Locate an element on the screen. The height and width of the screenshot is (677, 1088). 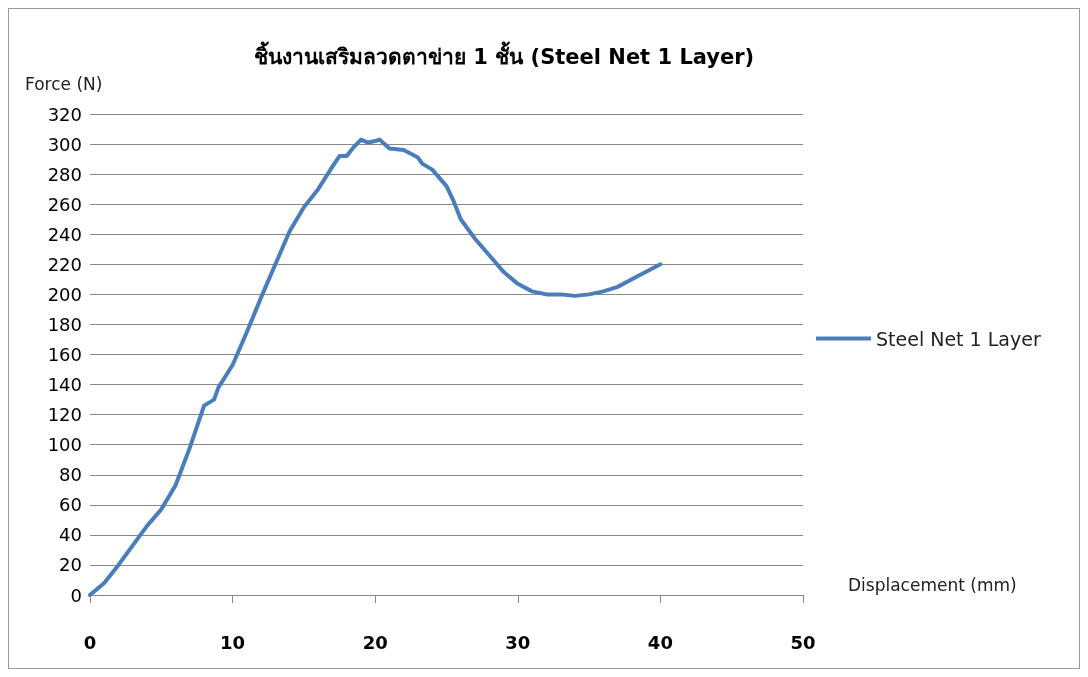
y-tick-label: 140 is located at coordinates (64, 385).